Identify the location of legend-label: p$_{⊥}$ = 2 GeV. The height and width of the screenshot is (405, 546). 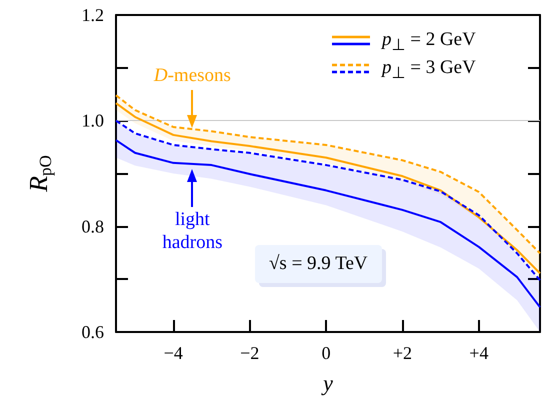
(429, 42).